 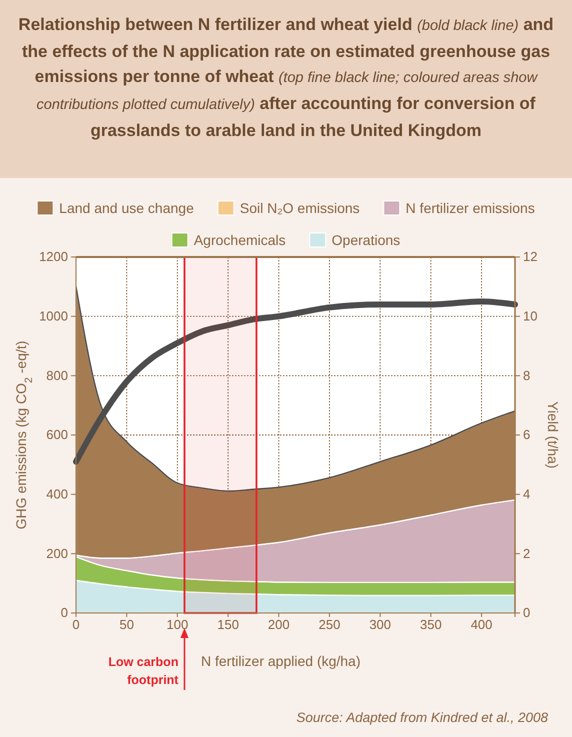 I want to click on x-tick-label: 50, so click(x=126, y=624).